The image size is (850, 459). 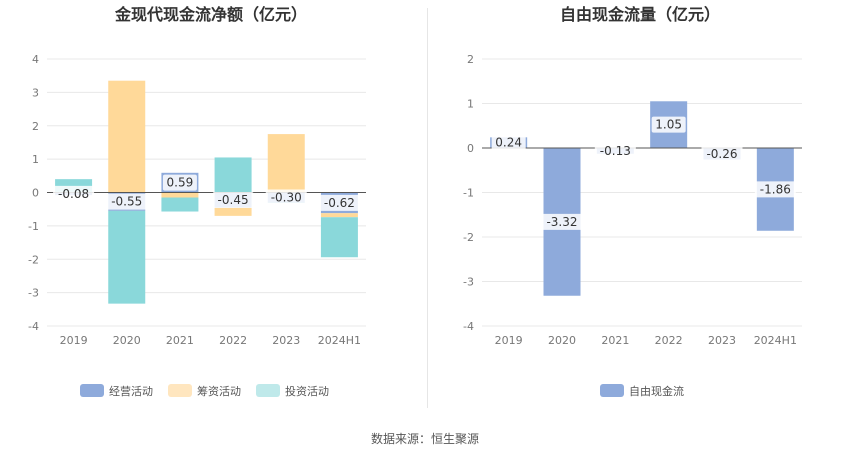 I want to click on data-label: -3.32, so click(x=561, y=222).